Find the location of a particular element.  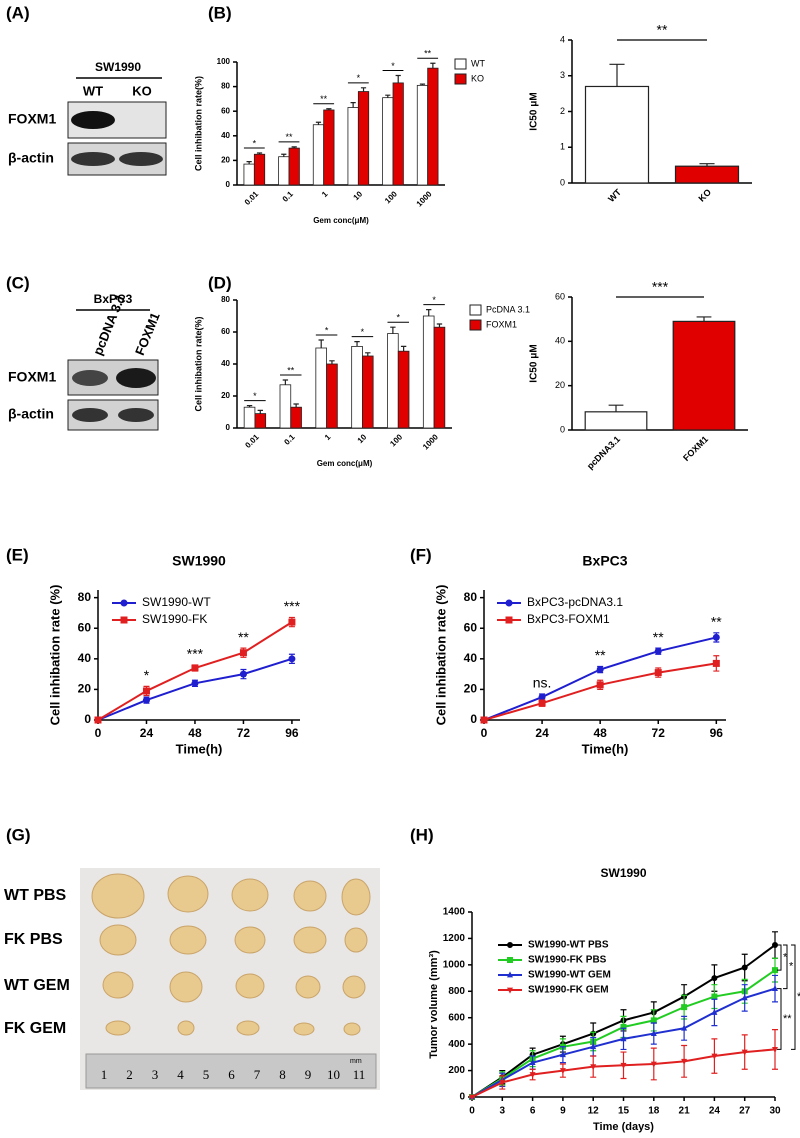

blot-cell-line: SW1990 is located at coordinates (118, 67).